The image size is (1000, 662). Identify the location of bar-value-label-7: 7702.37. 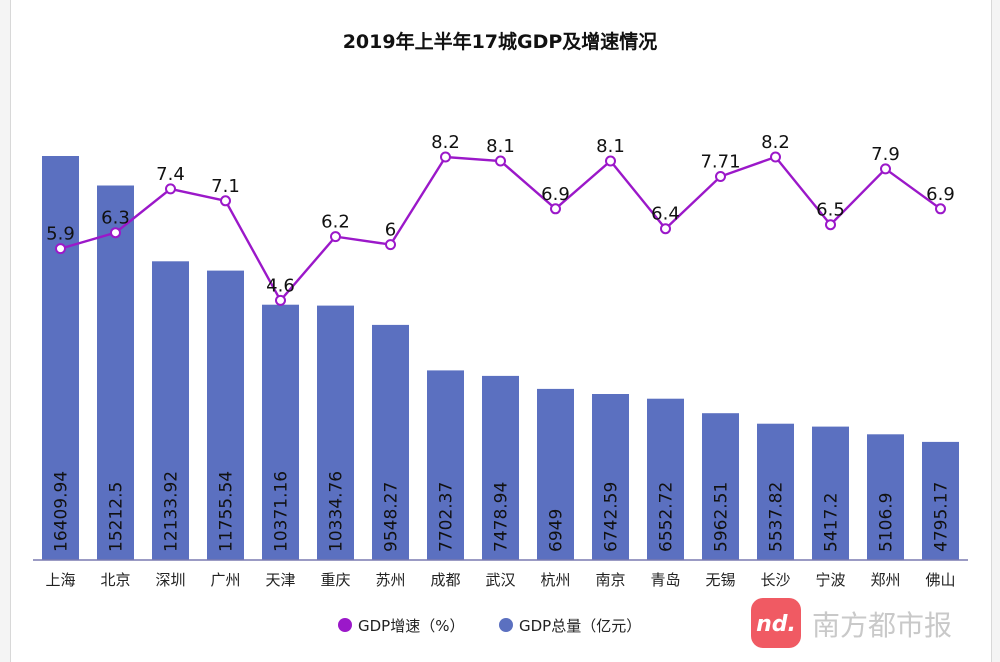
(447, 517).